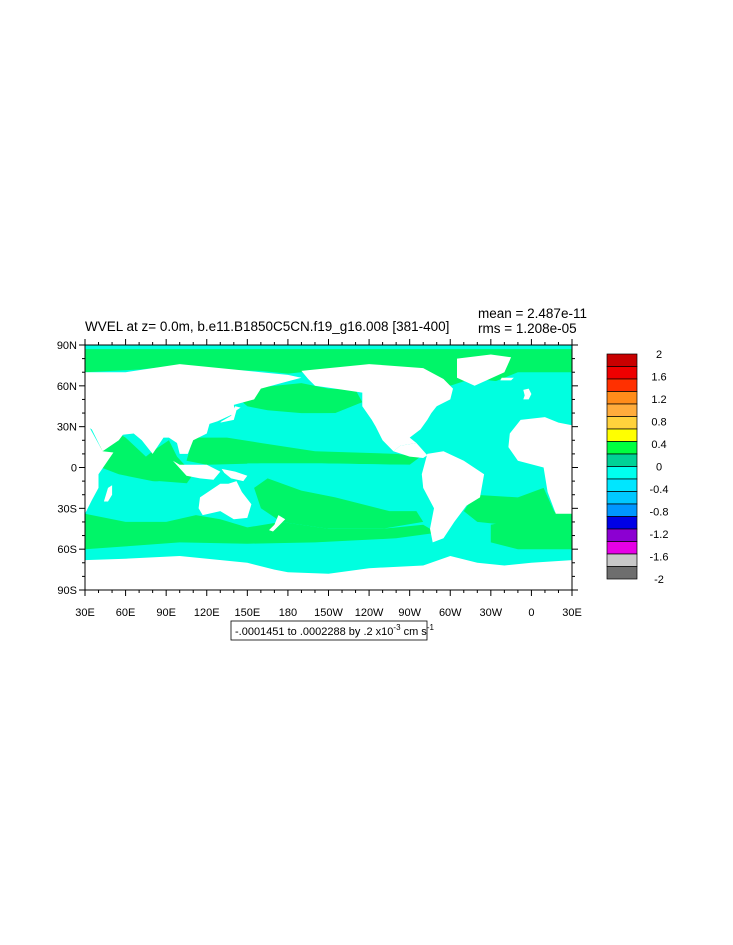  I want to click on land-africa, so click(99, 469).